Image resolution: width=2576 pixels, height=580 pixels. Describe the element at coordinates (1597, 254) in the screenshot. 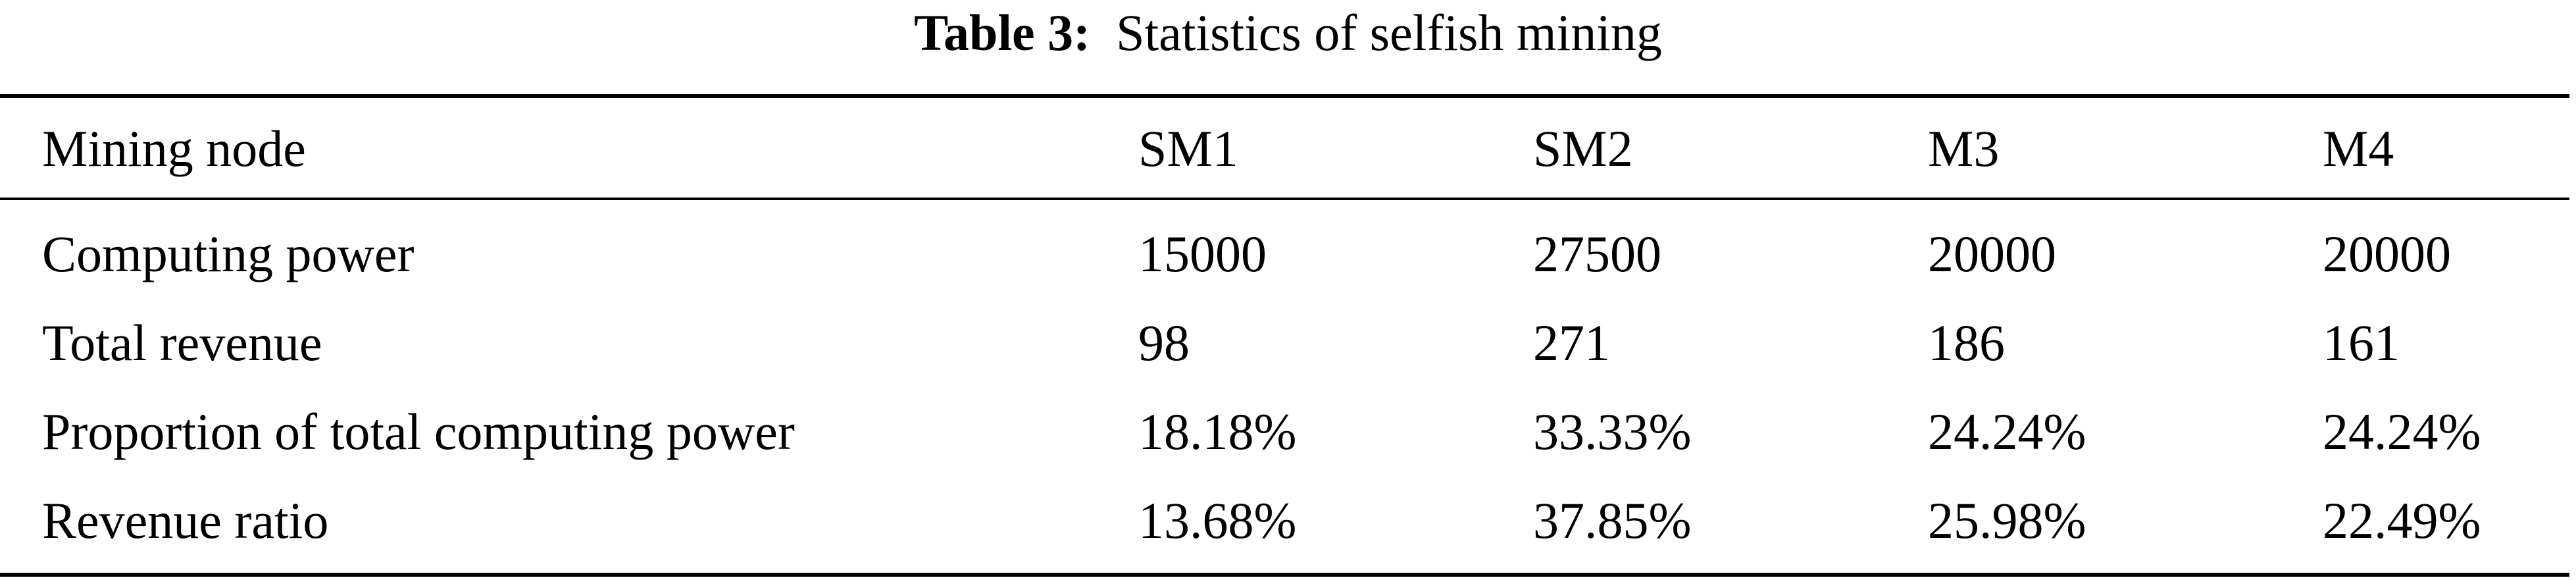

I see `table-cell: 27500` at that location.